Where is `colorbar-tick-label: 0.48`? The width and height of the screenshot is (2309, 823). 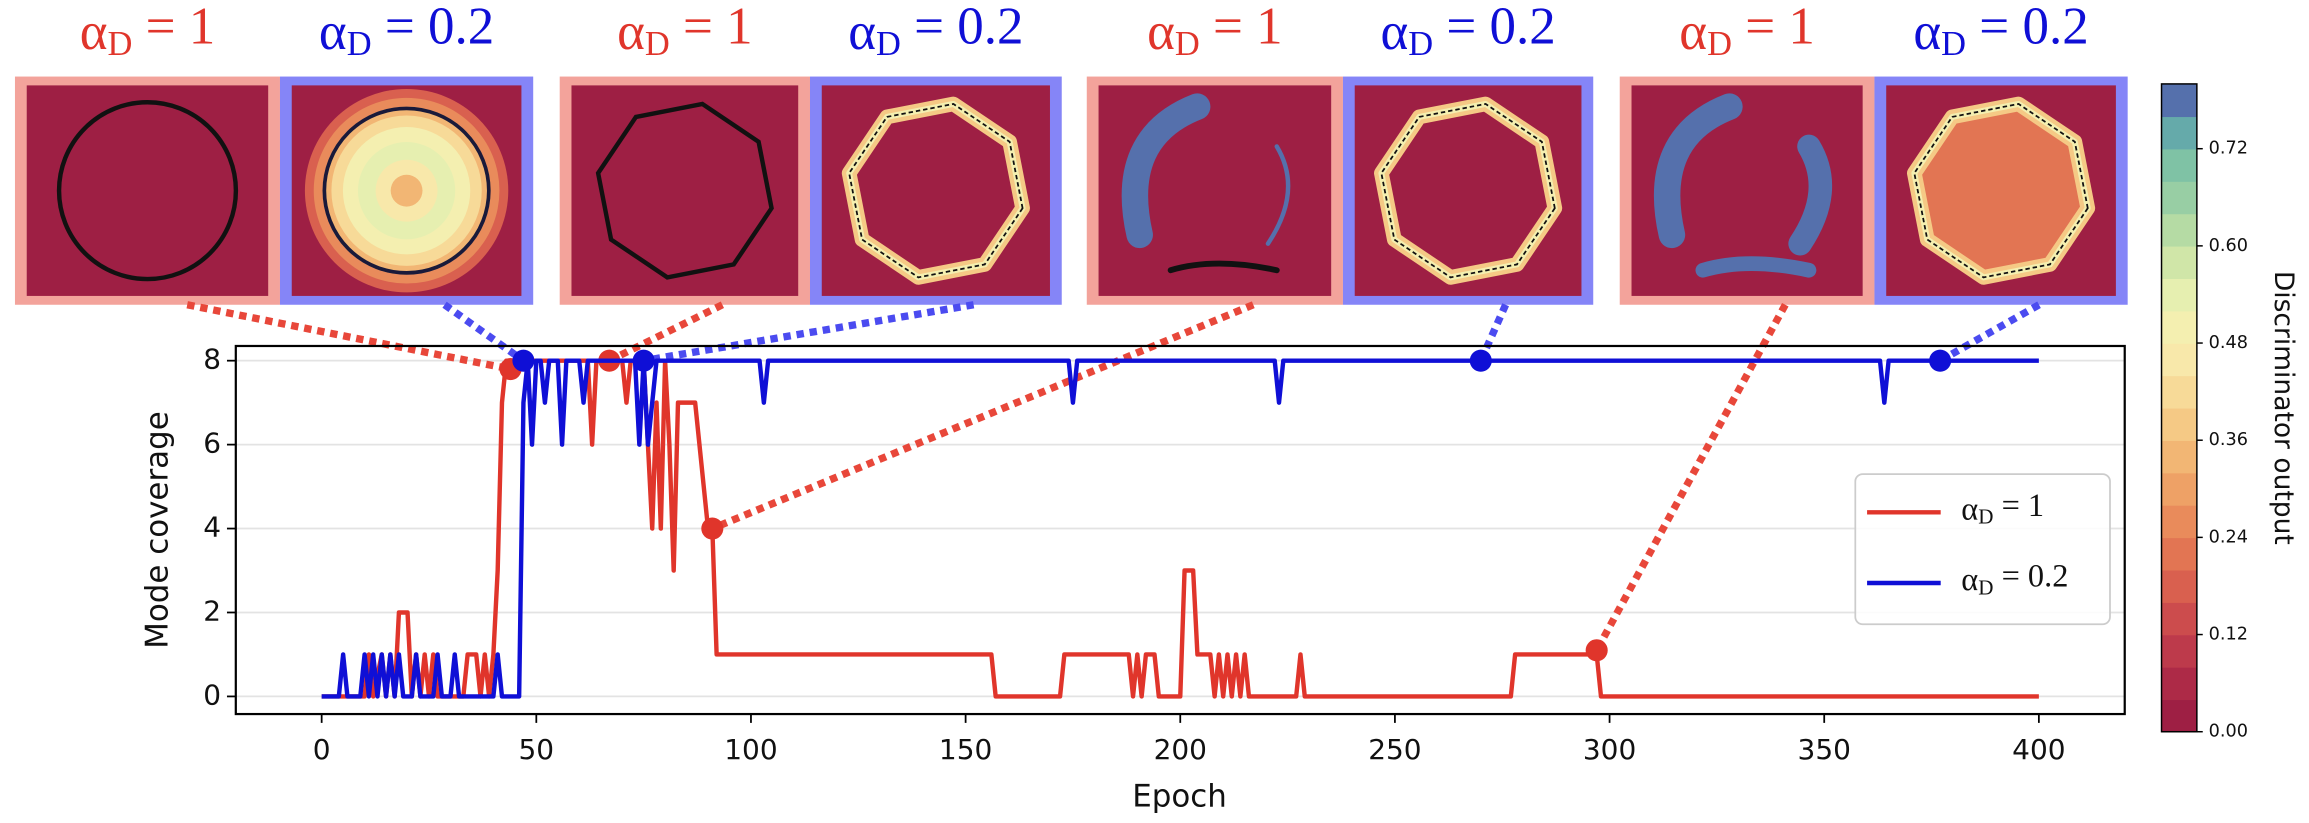
colorbar-tick-label: 0.48 is located at coordinates (2228, 343).